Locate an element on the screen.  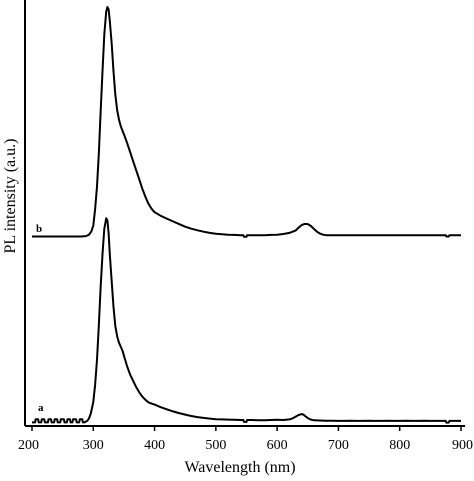
x-tick-label: 500 is located at coordinates (215, 445).